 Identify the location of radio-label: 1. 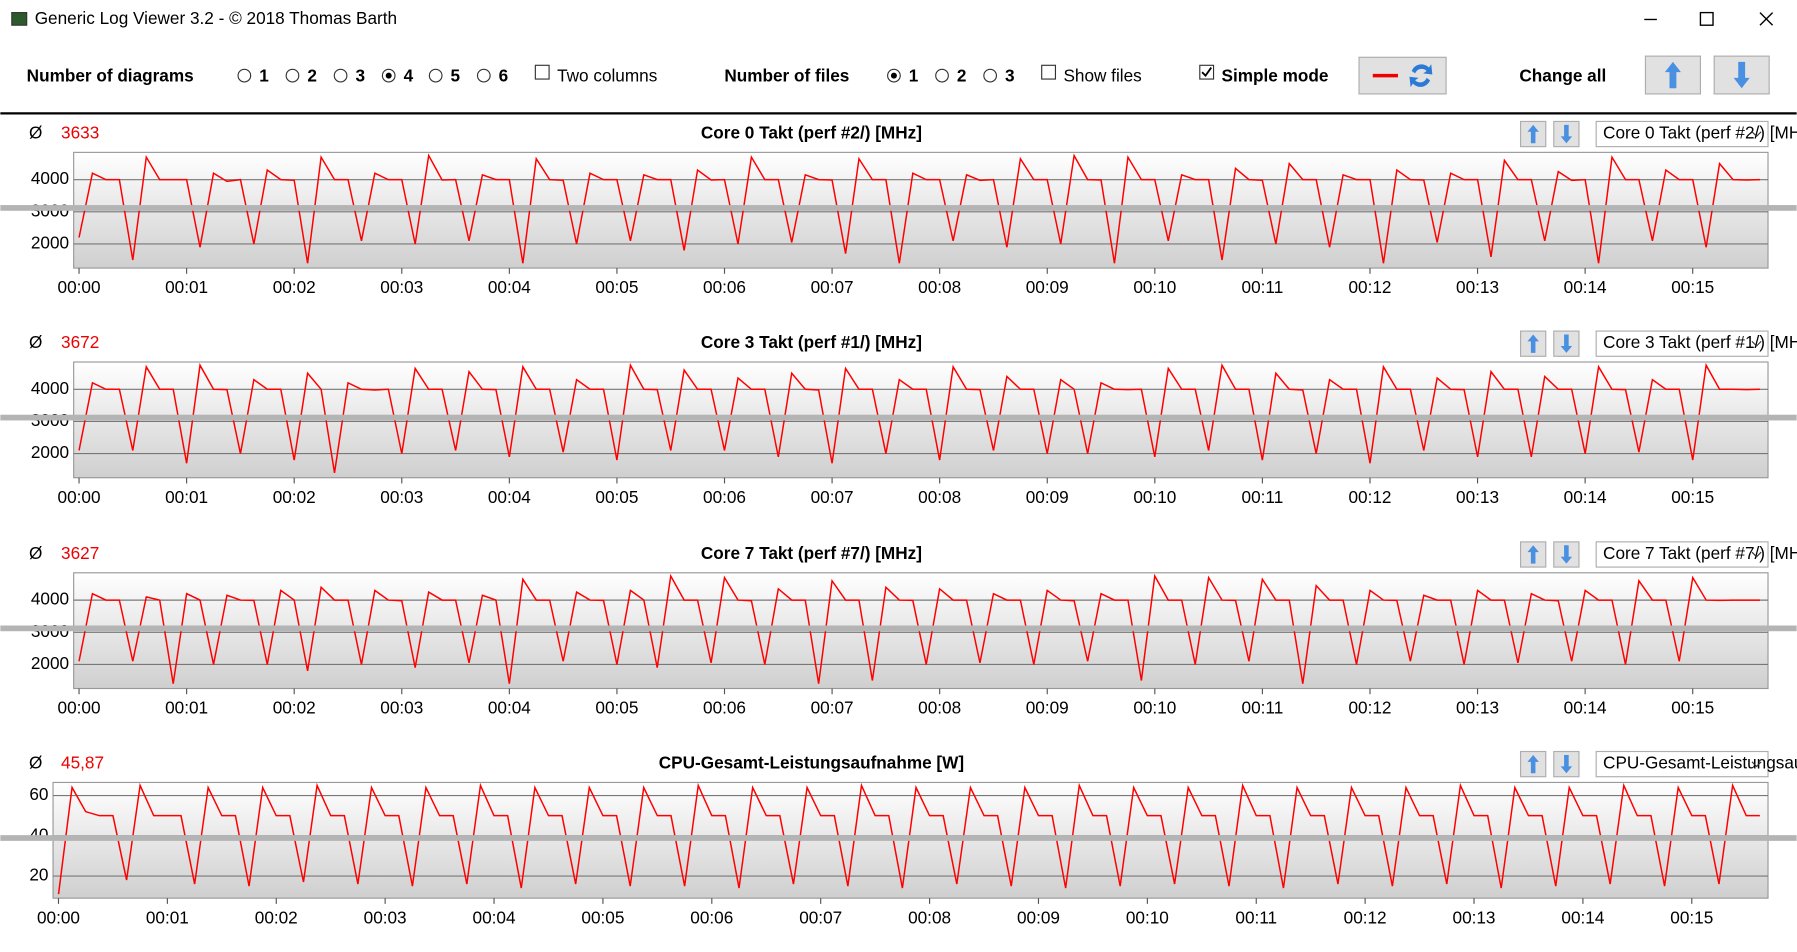
(264, 75).